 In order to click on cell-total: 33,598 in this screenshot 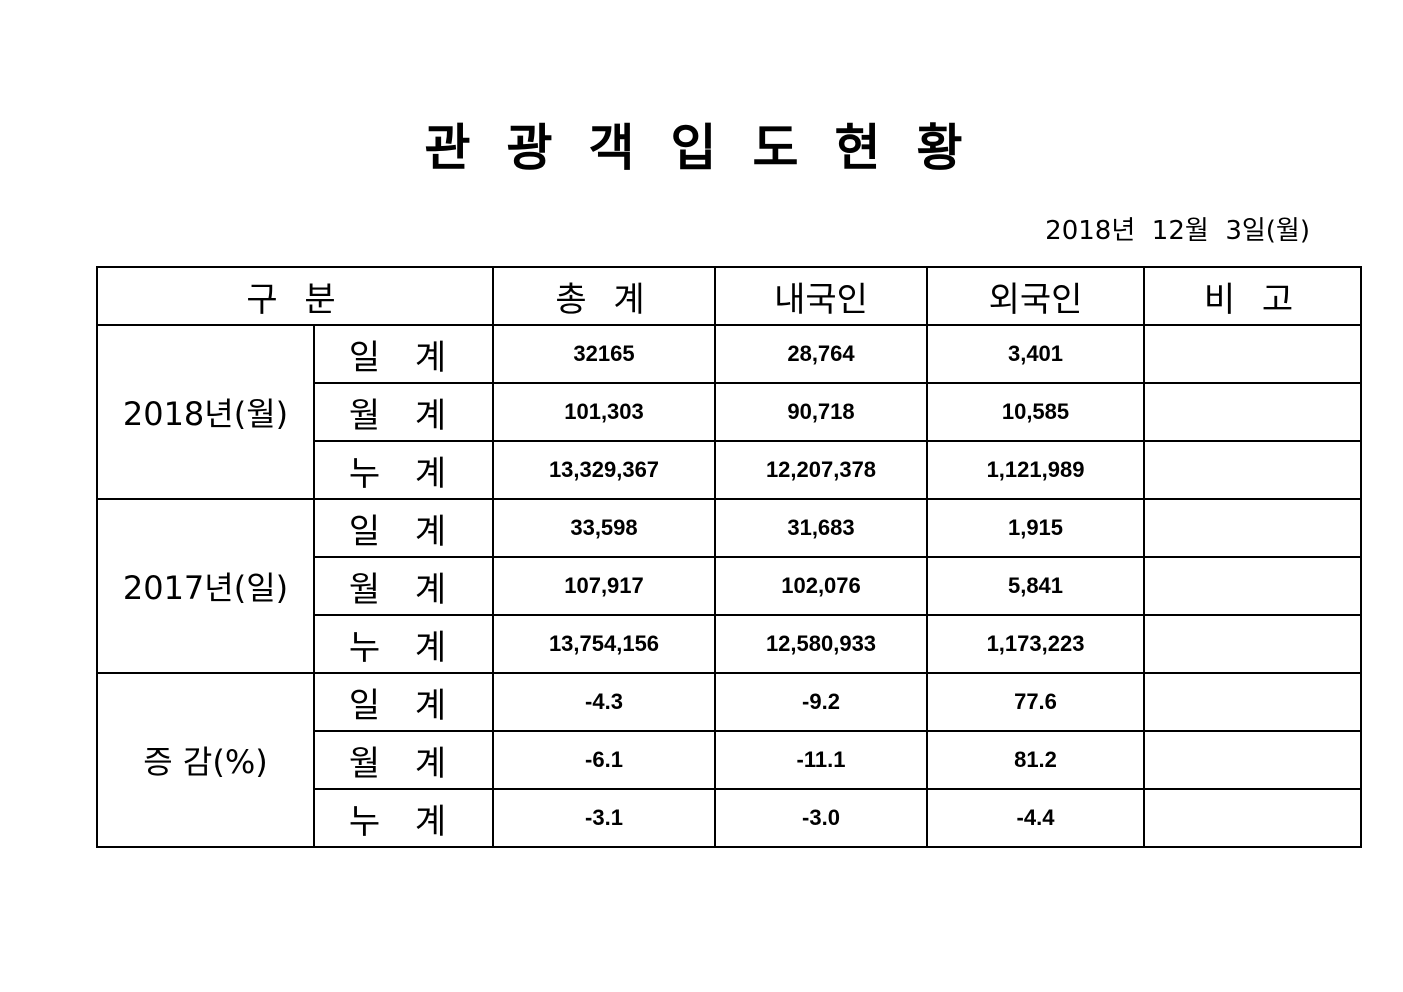, I will do `click(604, 528)`.